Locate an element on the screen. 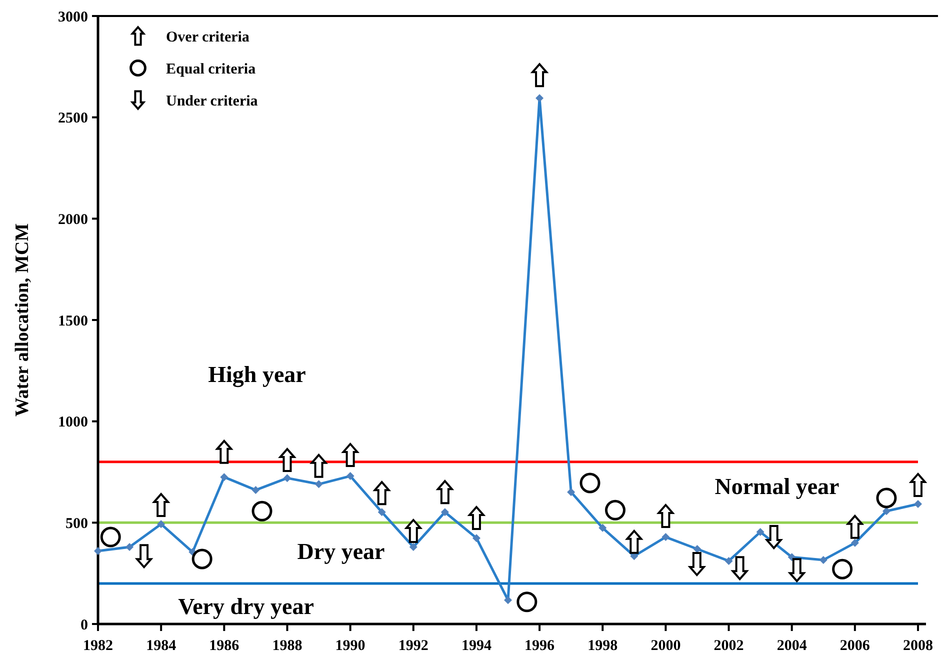 The image size is (948, 664). y-tick-label: 1500 is located at coordinates (73, 321).